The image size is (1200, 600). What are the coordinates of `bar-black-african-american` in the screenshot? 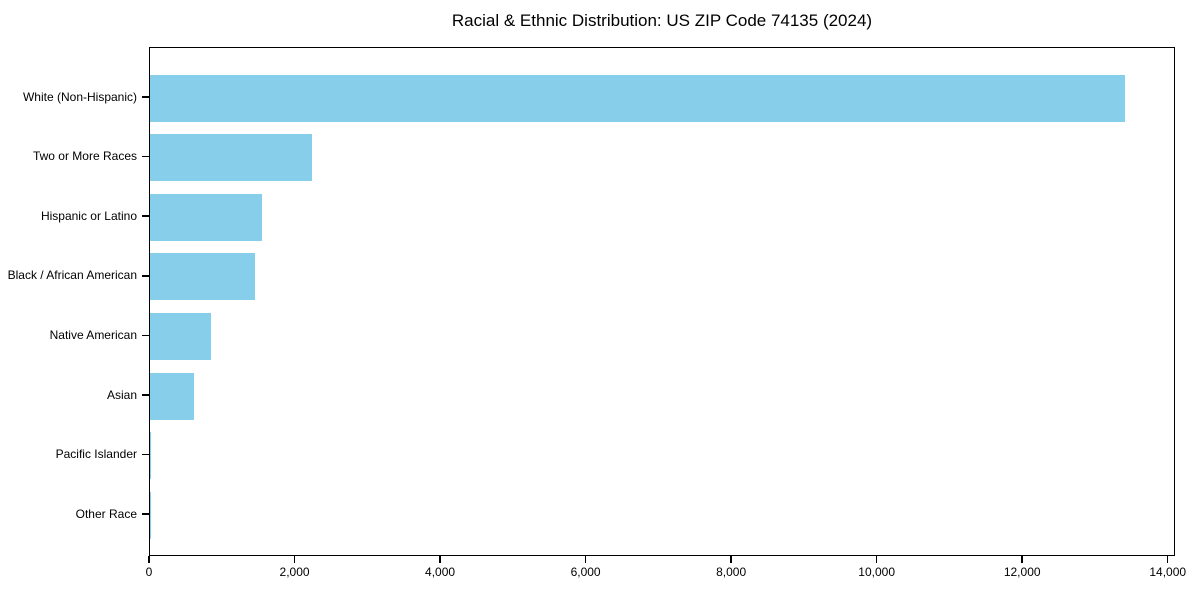 It's located at (202, 277).